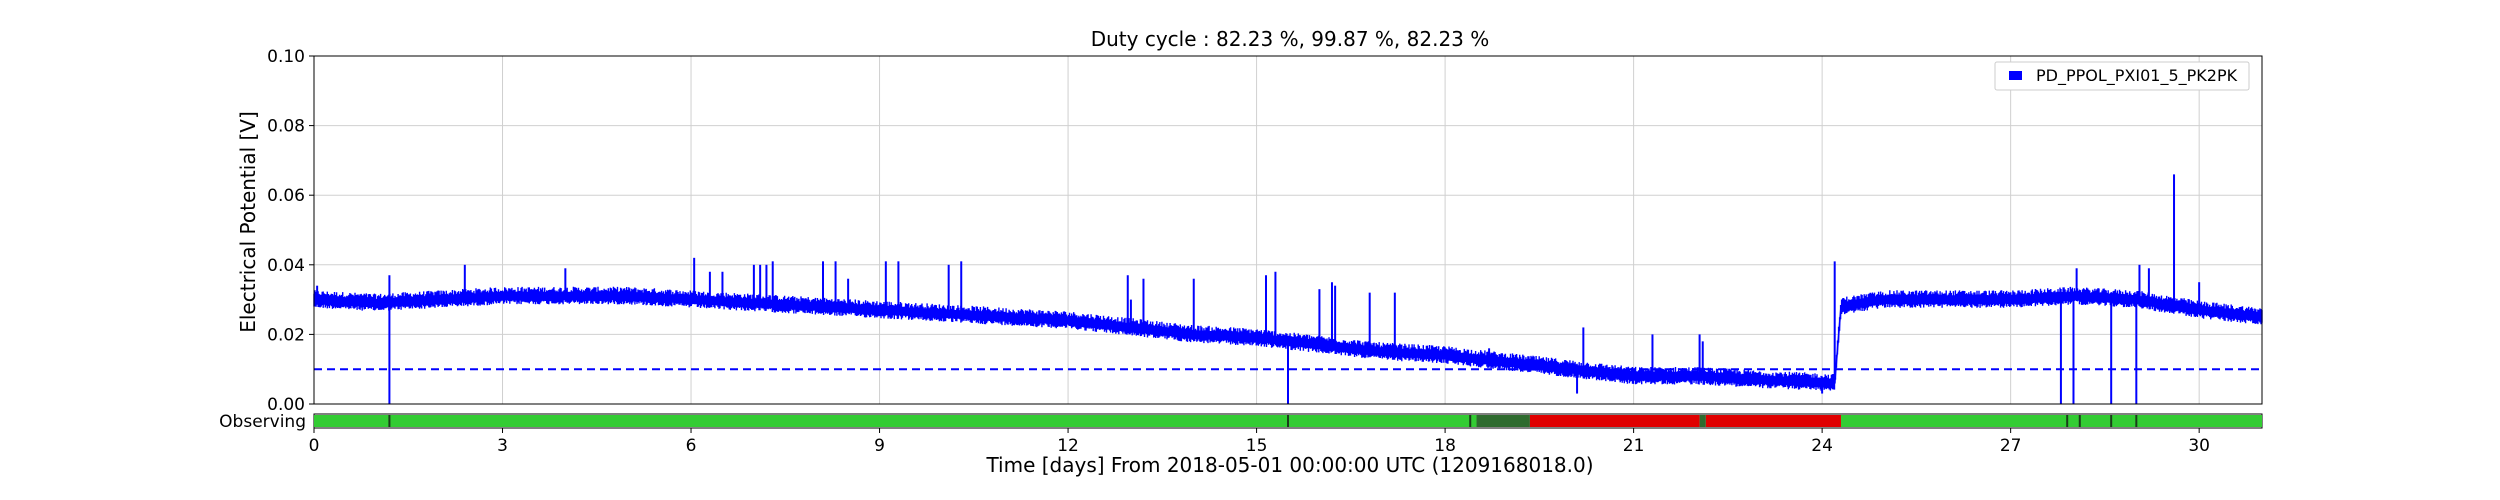  Describe the element at coordinates (2199, 446) in the screenshot. I see `x-tick-label: 30` at that location.